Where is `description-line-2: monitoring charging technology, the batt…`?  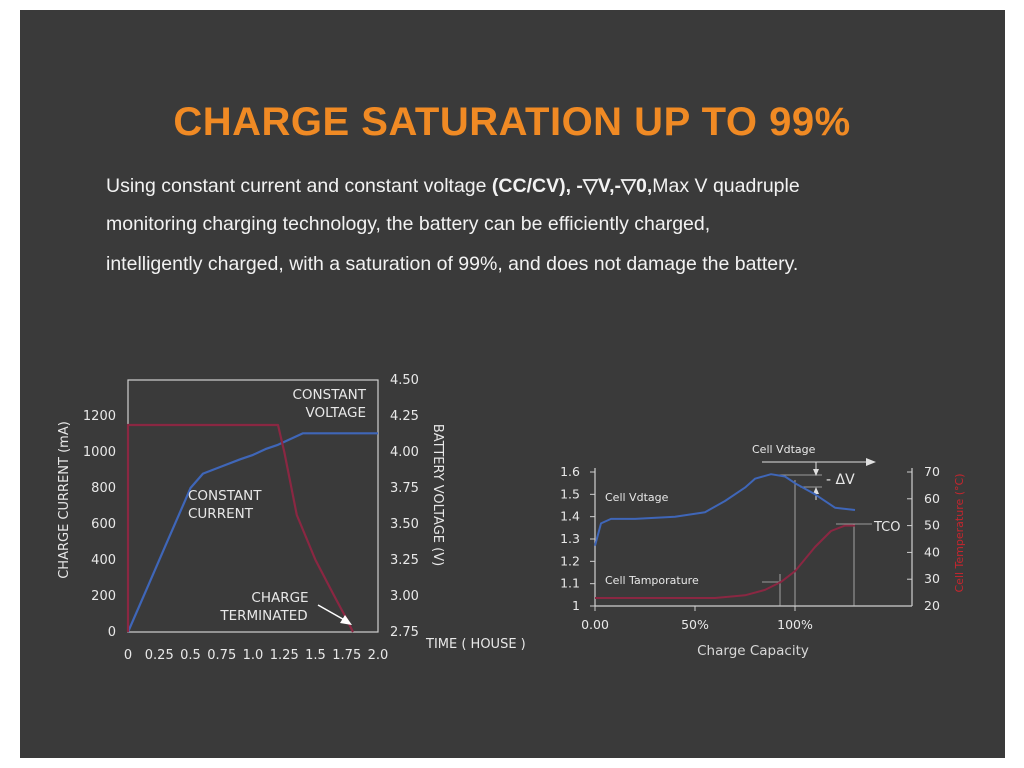
description-line-2: monitoring charging technology, the batt… is located at coordinates (408, 224).